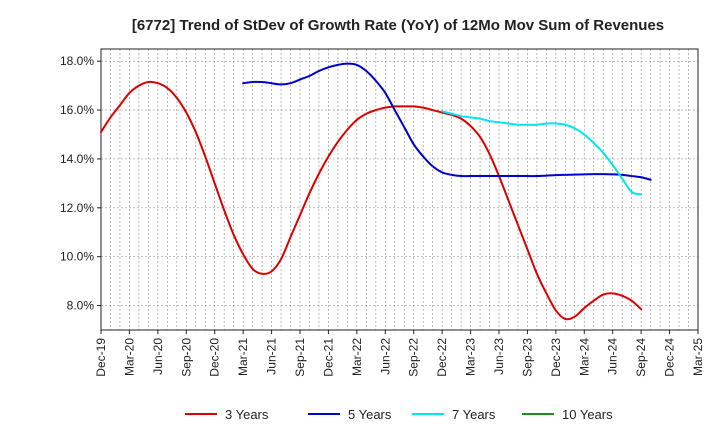 This screenshot has width=720, height=440. Describe the element at coordinates (158, 356) in the screenshot. I see `x-tick-label: Jun-20` at that location.